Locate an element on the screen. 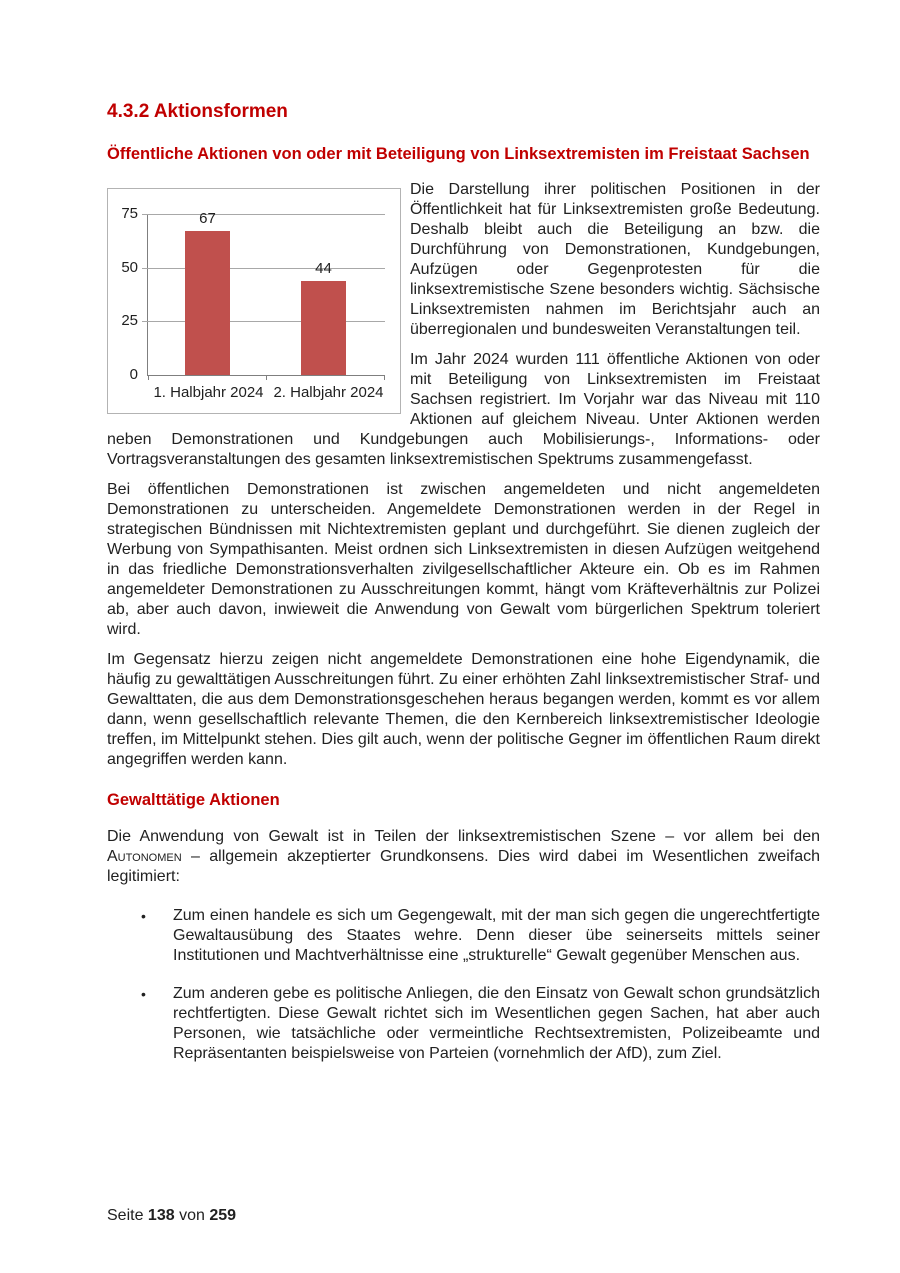 The height and width of the screenshot is (1273, 900). category-label: 2. Halbjahr 2024 is located at coordinates (328, 392).